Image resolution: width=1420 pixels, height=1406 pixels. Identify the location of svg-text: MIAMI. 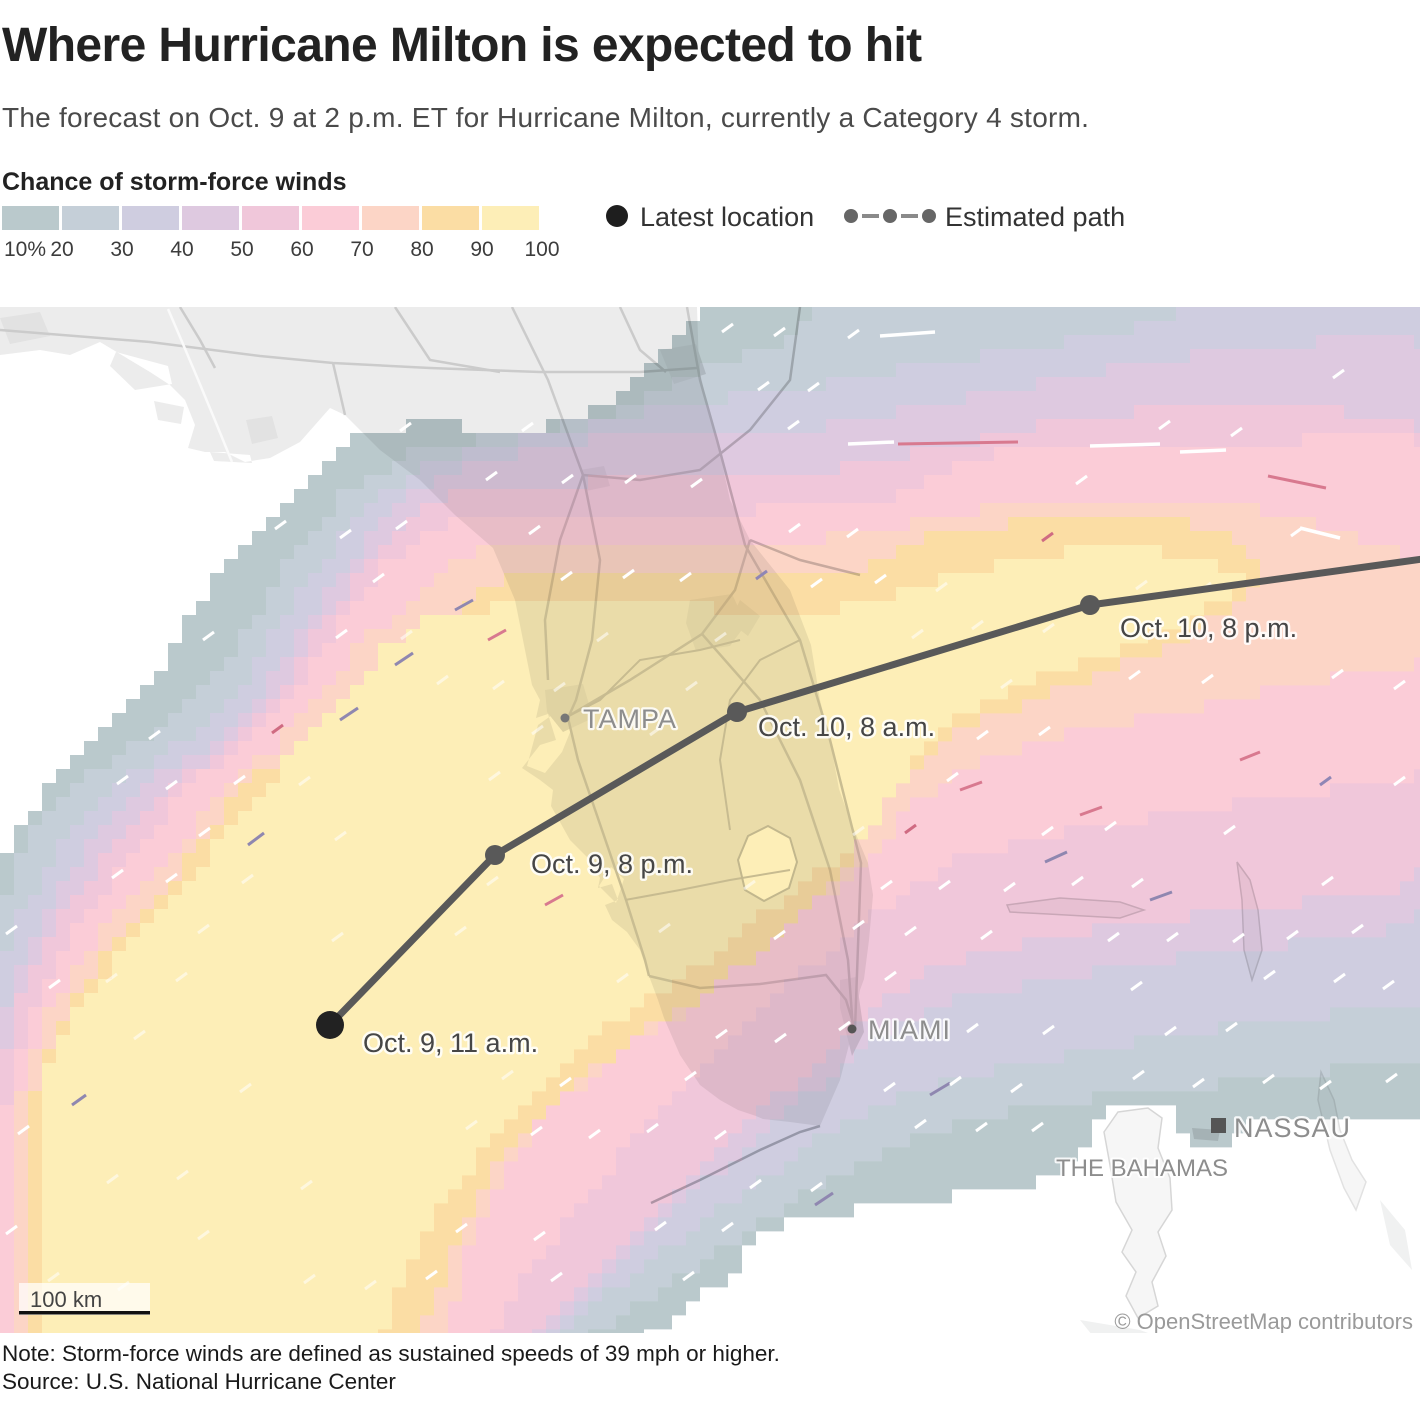
(909, 1030).